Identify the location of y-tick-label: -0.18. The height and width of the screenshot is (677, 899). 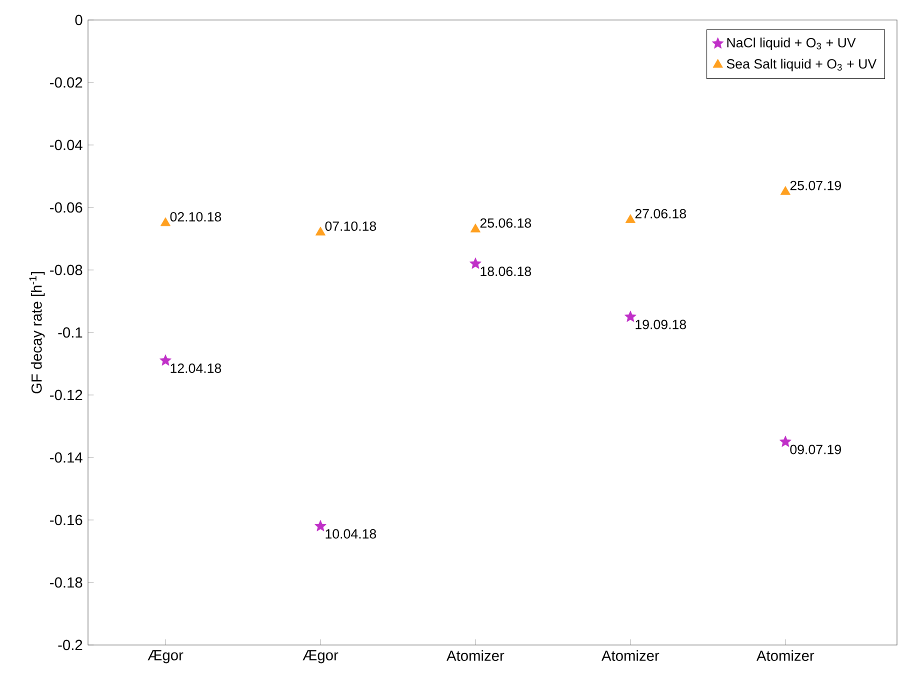
(66, 582).